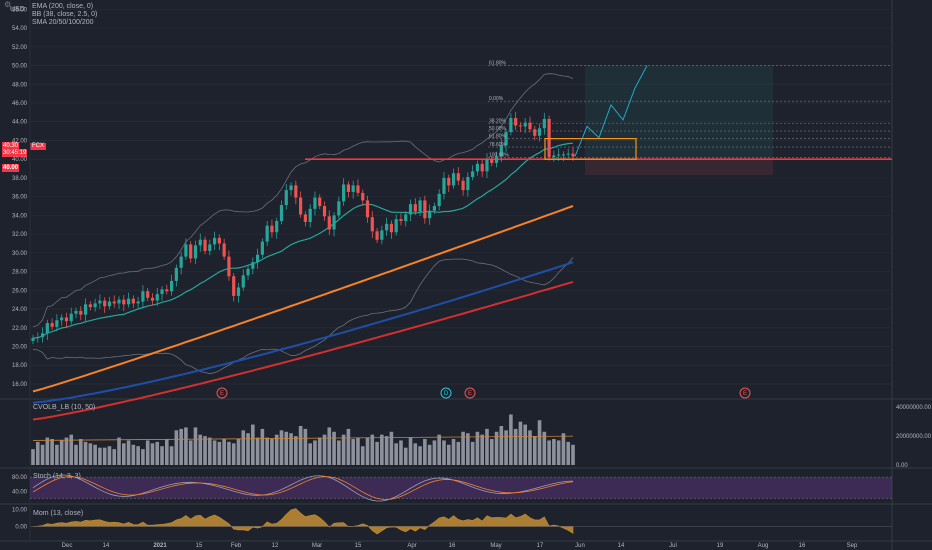  What do you see at coordinates (914, 437) in the screenshot?
I see `volume-tick-label: 20000000.00` at bounding box center [914, 437].